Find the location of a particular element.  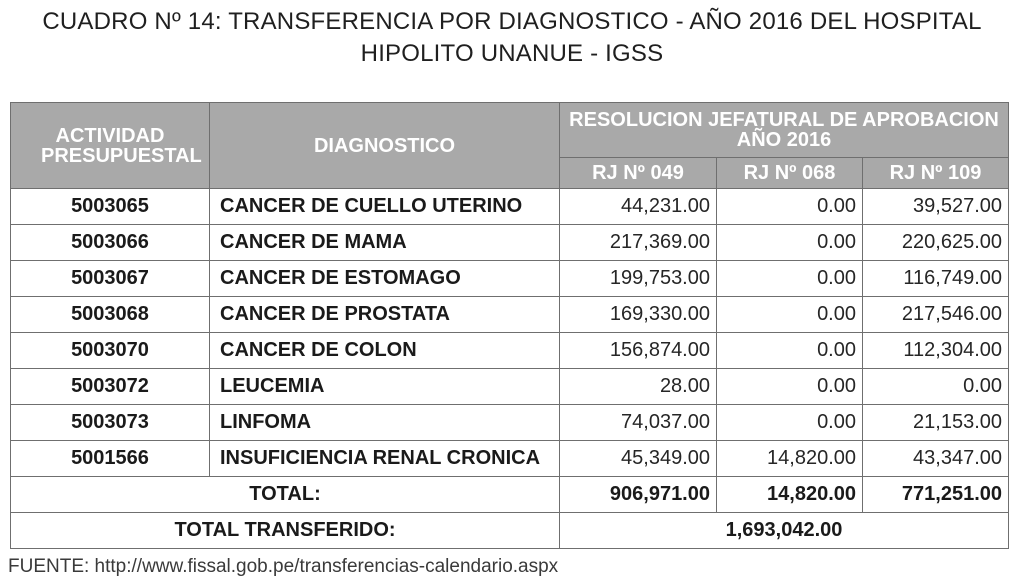

cell-actividad: 5003070 is located at coordinates (110, 350).